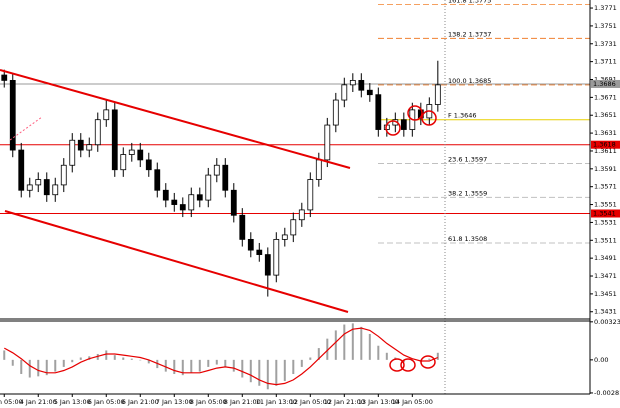  I want to click on fib-label: 23.6 1.3597, so click(467, 159).